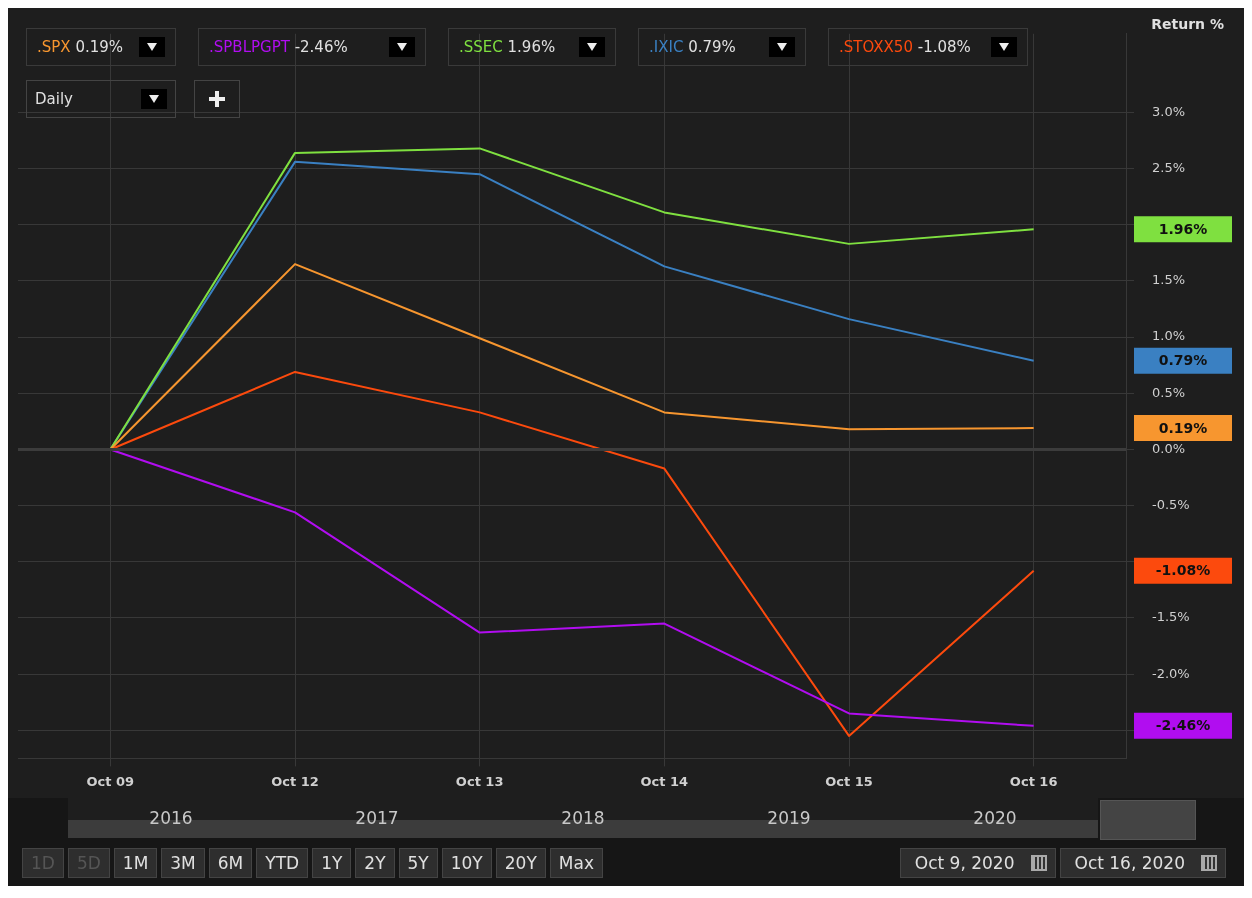 The width and height of the screenshot is (1252, 898). Describe the element at coordinates (481, 47) in the screenshot. I see `text: .SSEC` at that location.